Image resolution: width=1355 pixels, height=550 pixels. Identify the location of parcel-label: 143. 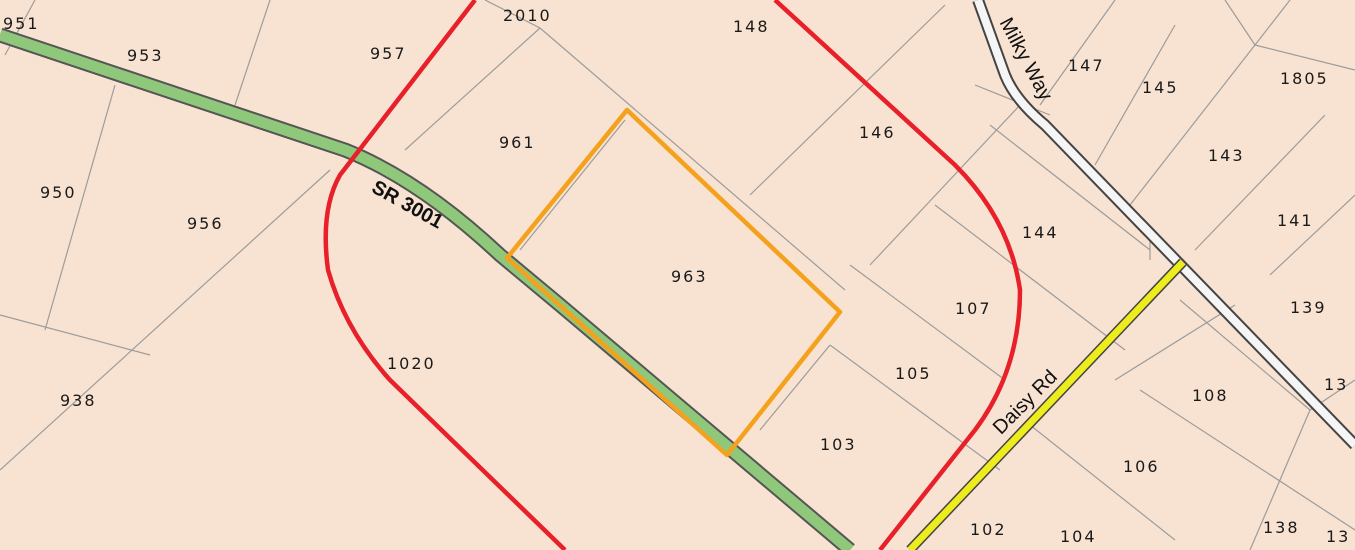
(1226, 155).